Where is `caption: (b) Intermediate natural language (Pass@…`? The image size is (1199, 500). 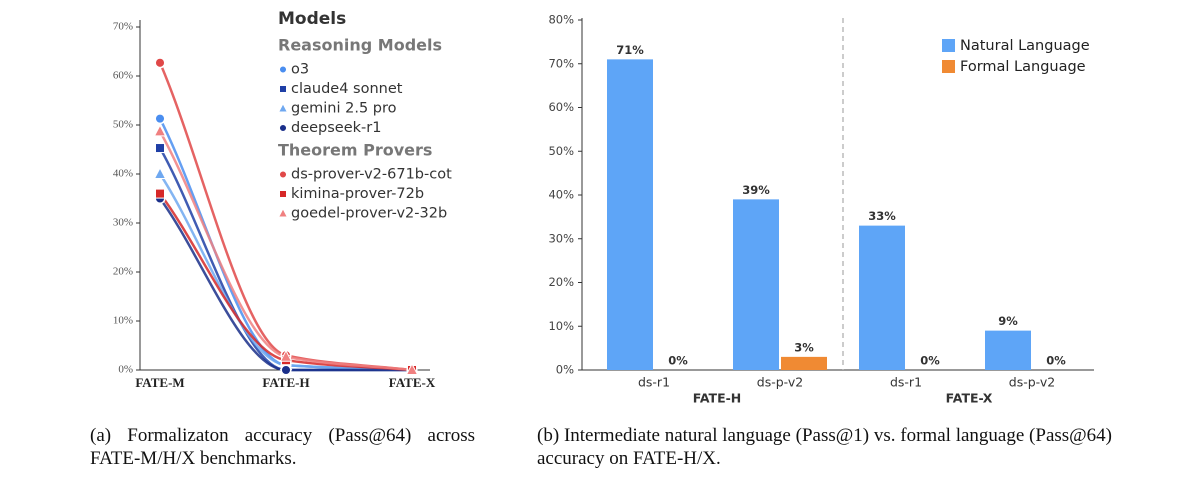 caption: (b) Intermediate natural language (Pass@… is located at coordinates (824, 447).